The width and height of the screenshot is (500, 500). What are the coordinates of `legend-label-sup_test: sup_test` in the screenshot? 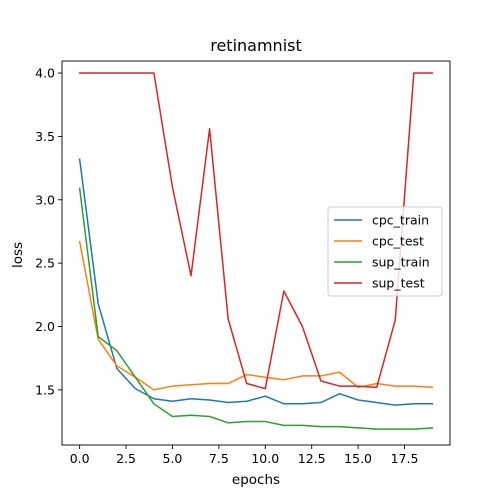 It's located at (398, 283).